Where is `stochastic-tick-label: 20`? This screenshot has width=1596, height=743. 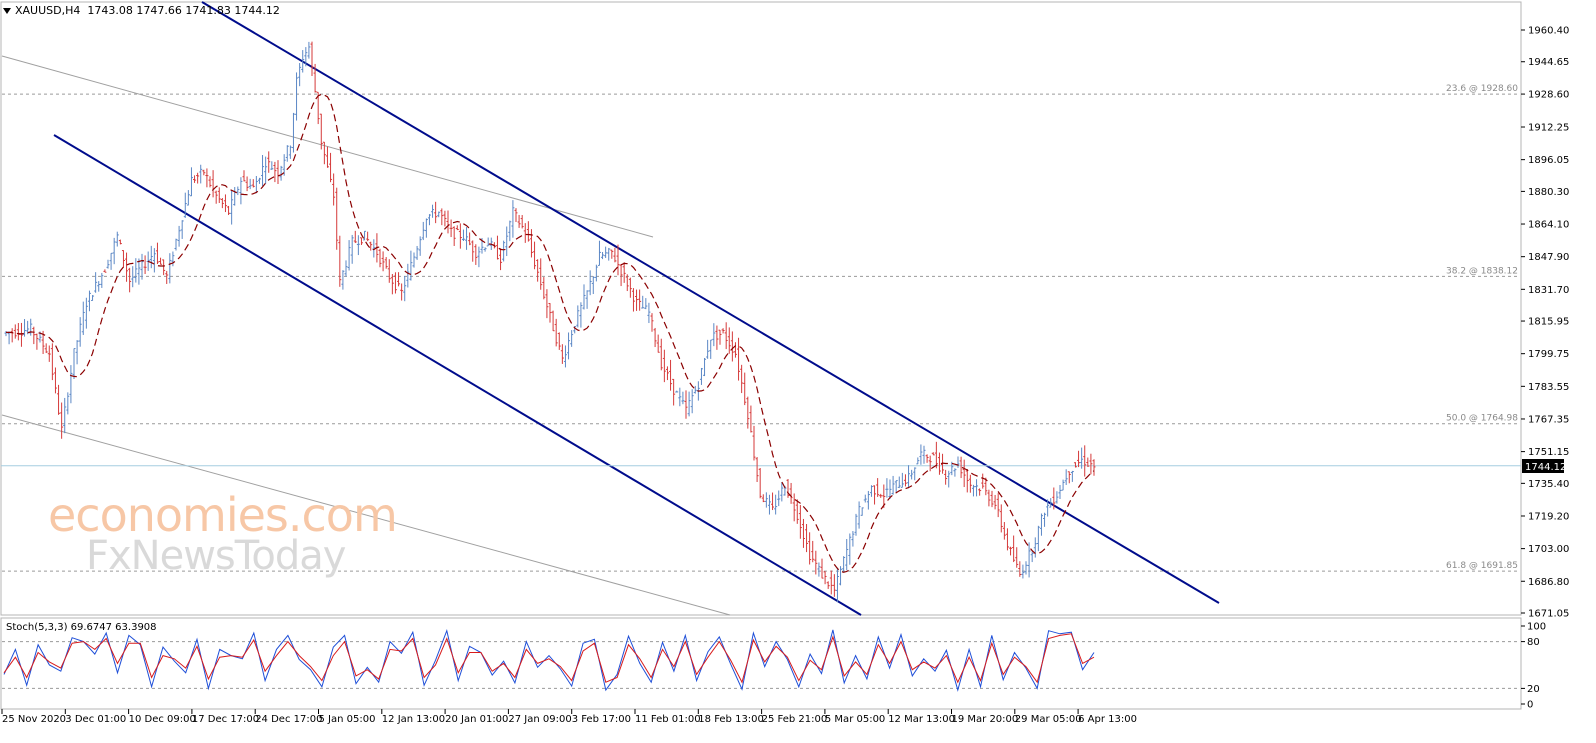
stochastic-tick-label: 20 is located at coordinates (1533, 689).